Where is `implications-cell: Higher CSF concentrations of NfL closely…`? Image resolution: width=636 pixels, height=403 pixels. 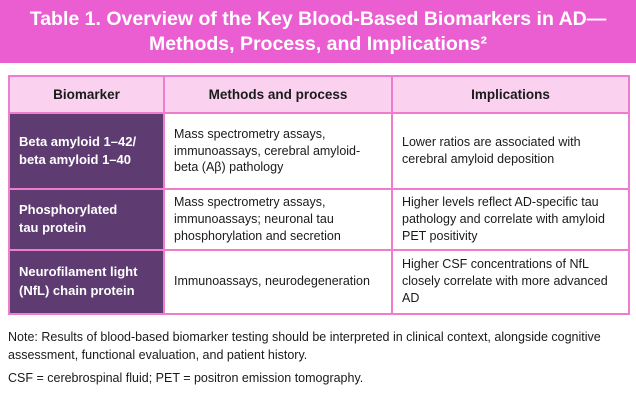 implications-cell: Higher CSF concentrations of NfL closely… is located at coordinates (510, 281).